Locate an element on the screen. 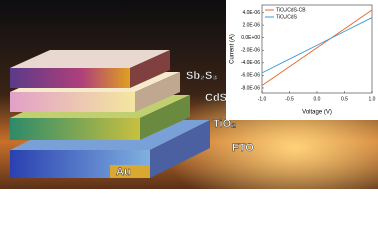 This screenshot has height=240, width=378. x-axis-label: Voltage (V) is located at coordinates (317, 113).